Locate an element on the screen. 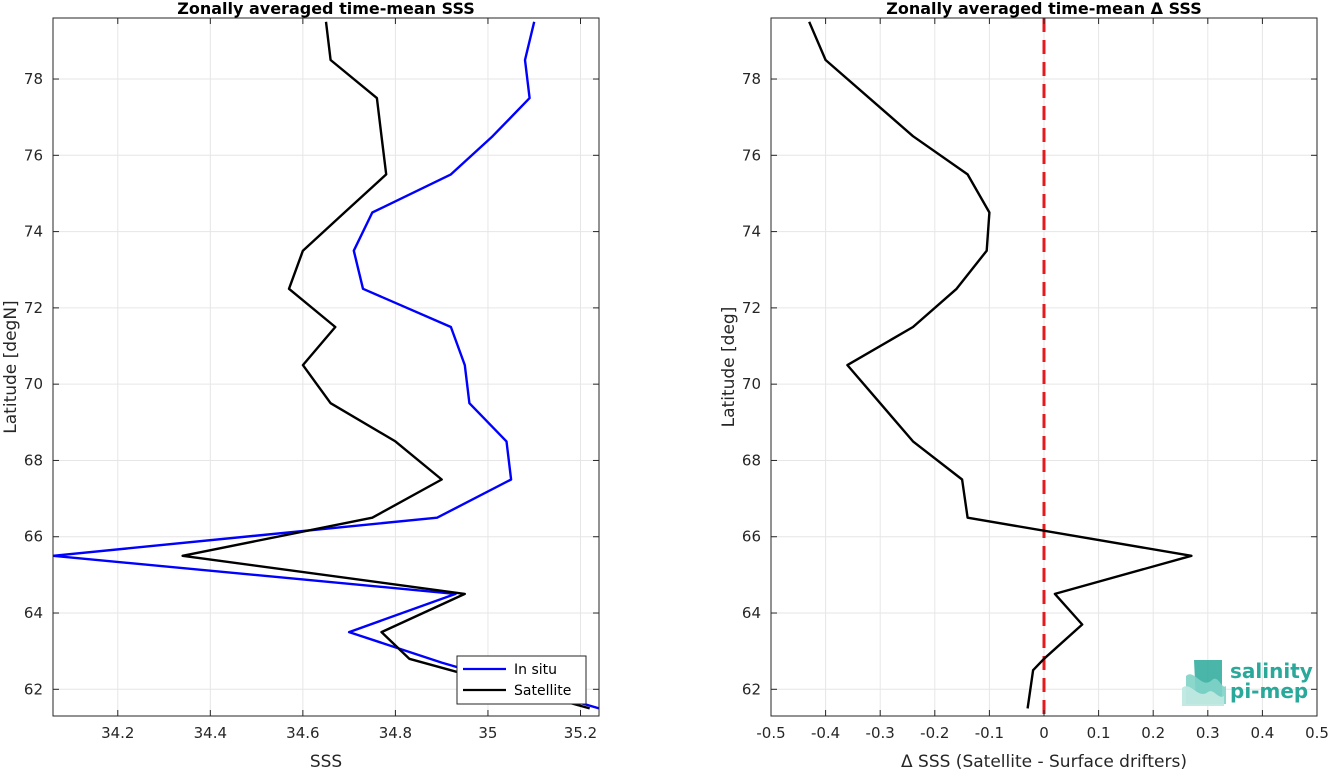 Image resolution: width=1330 pixels, height=769 pixels. x-tick-label: 34.6 is located at coordinates (302, 733).